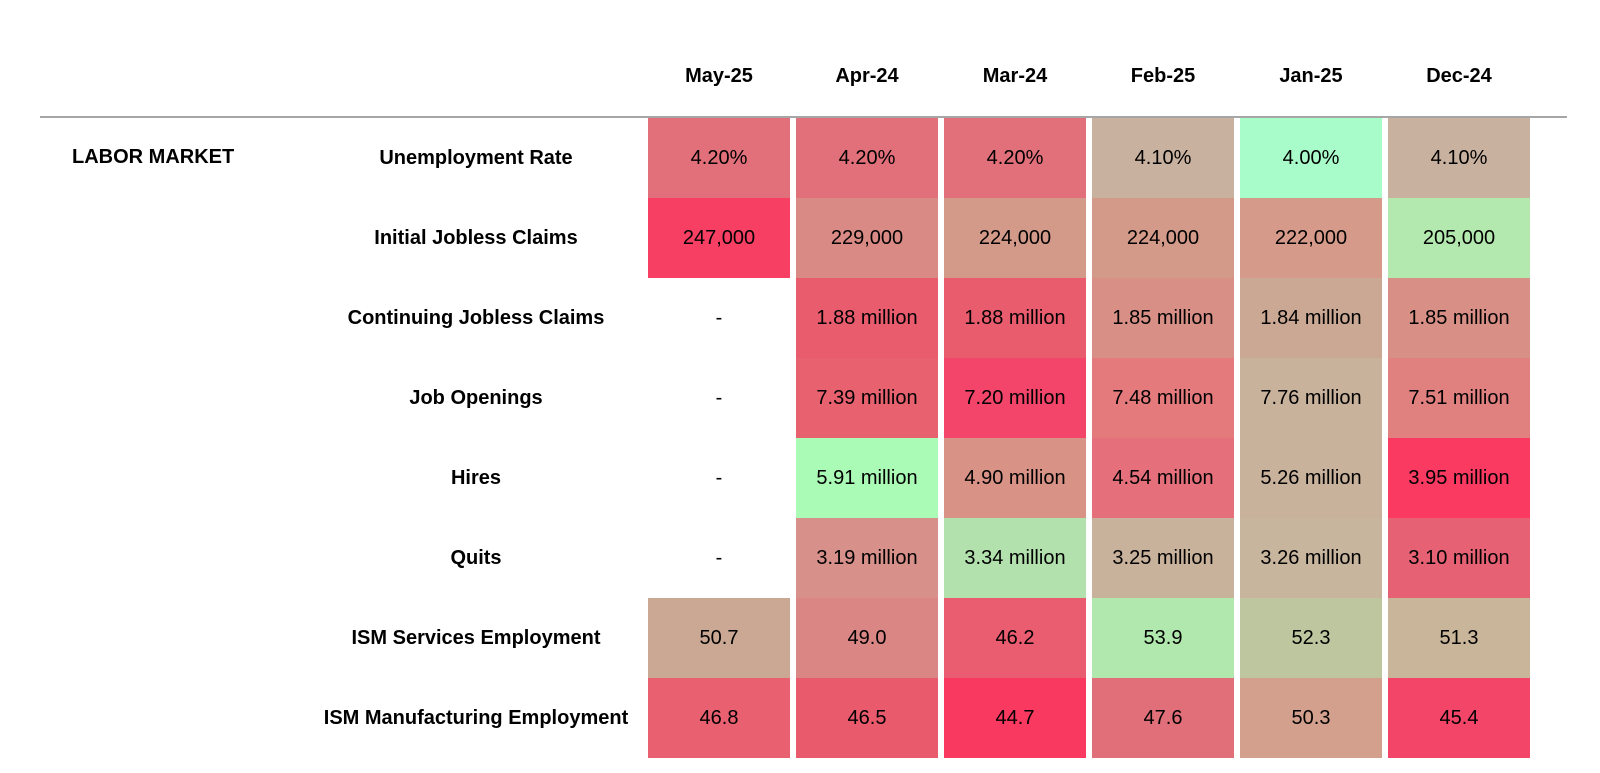  Describe the element at coordinates (867, 638) in the screenshot. I see `table-cell: 49.0` at that location.